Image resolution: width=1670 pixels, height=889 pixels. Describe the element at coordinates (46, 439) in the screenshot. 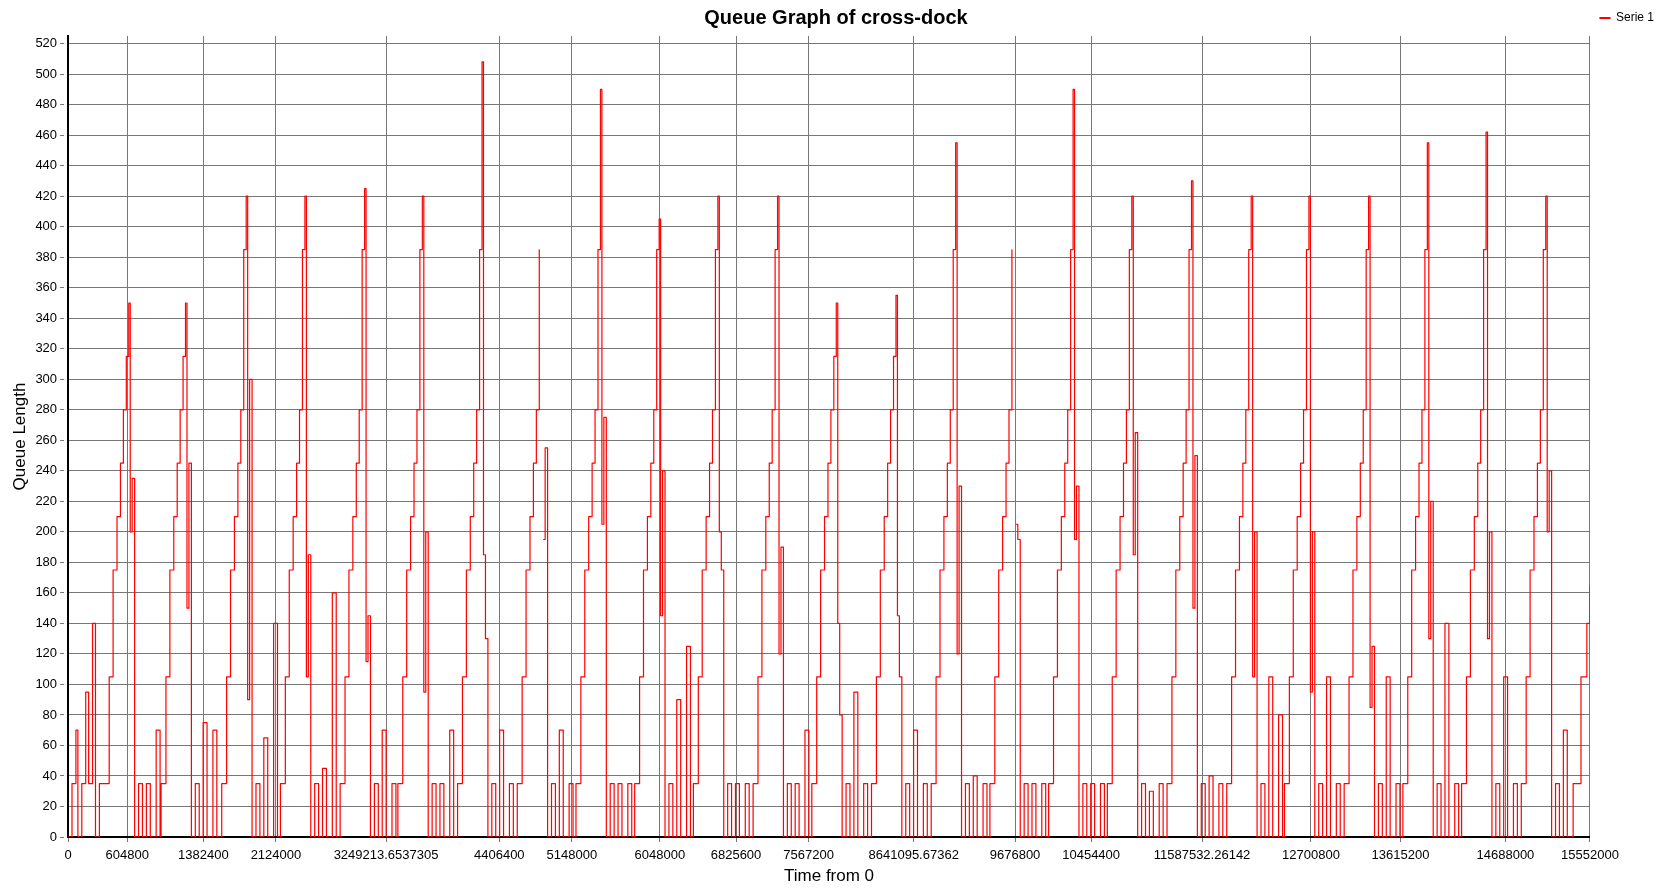

I see `y-tick-label: 260` at that location.